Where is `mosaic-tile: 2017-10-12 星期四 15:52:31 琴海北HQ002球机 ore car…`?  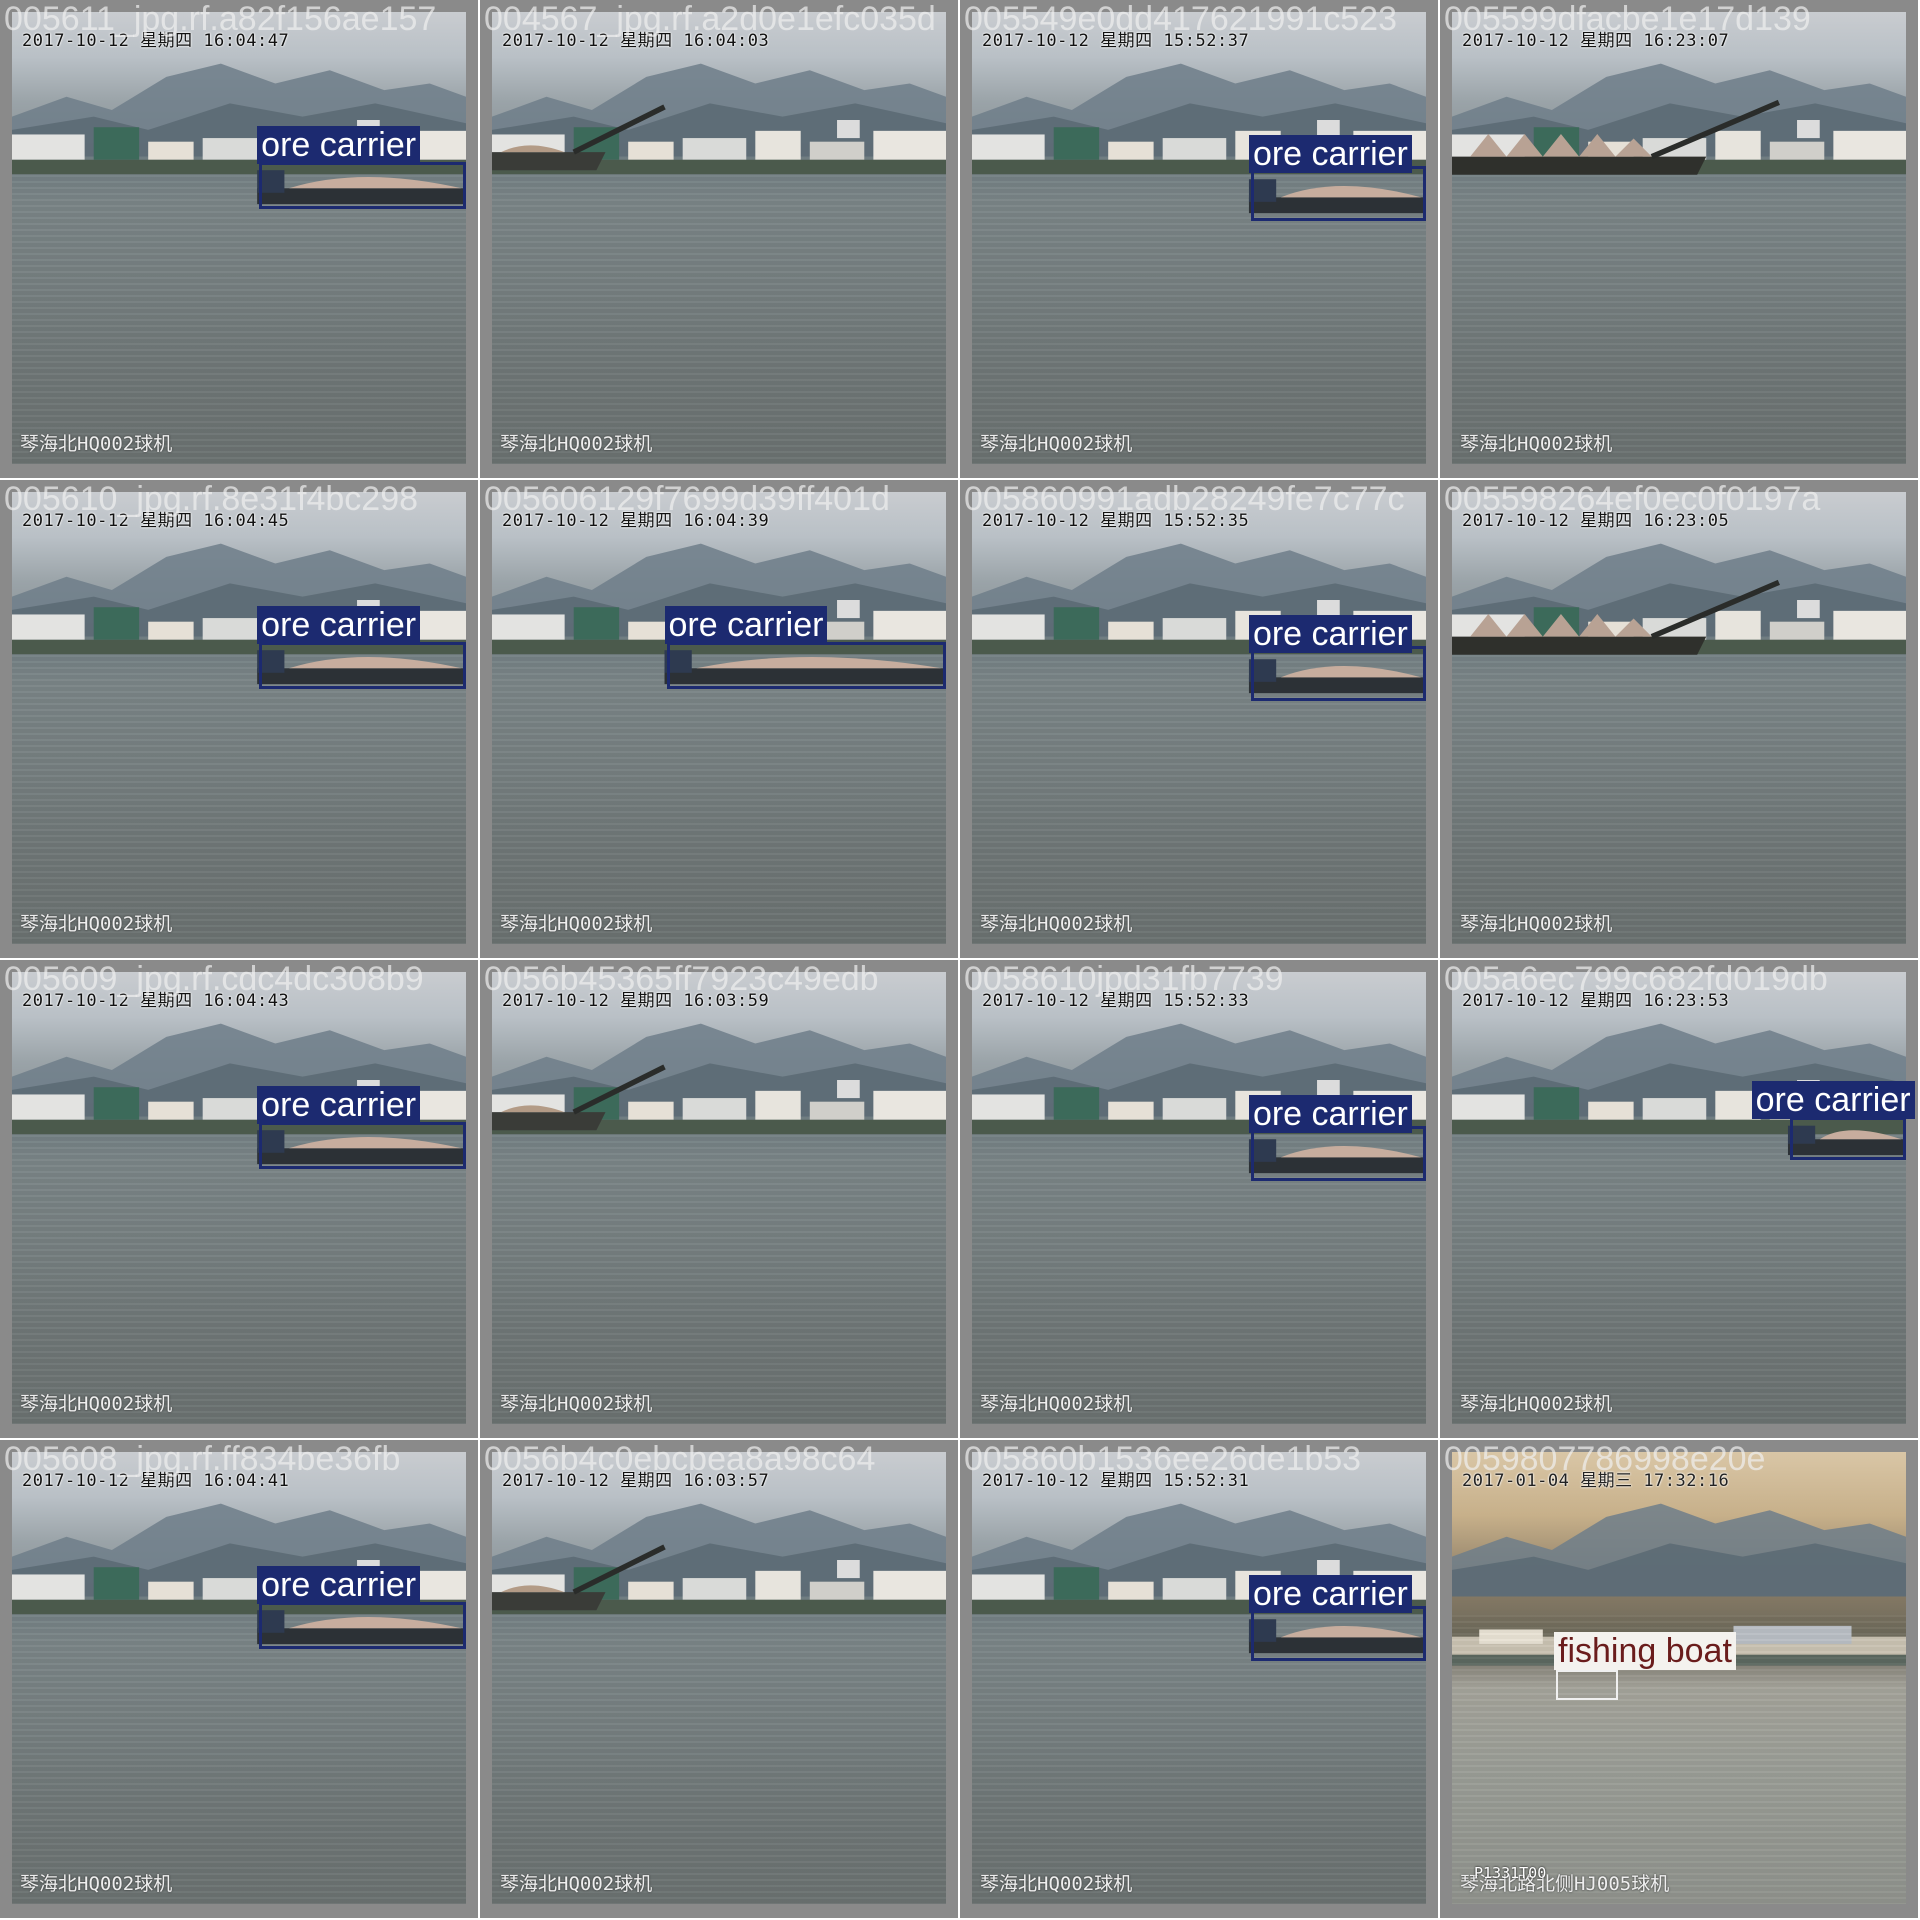 mosaic-tile: 2017-10-12 星期四 15:52:31 琴海北HQ002球机 ore car… is located at coordinates (1200, 1680).